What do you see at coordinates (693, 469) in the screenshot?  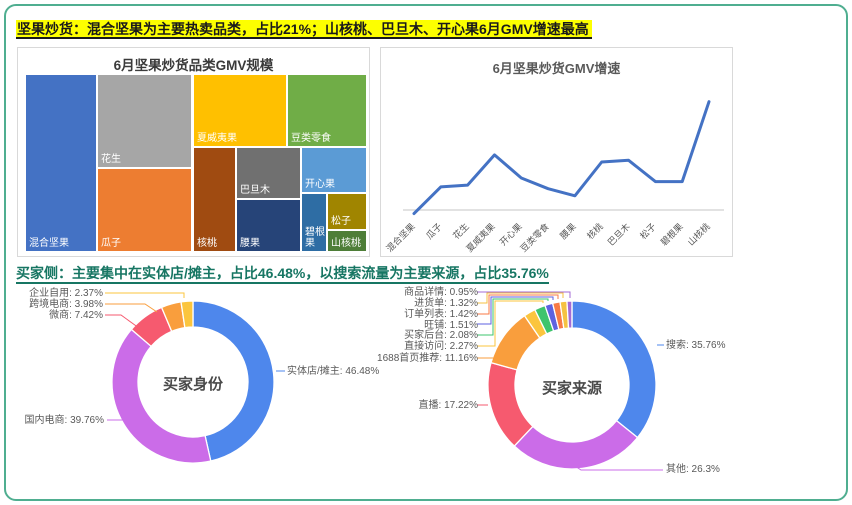 I see `donut-callout-label: 其他: 26.3%` at bounding box center [693, 469].